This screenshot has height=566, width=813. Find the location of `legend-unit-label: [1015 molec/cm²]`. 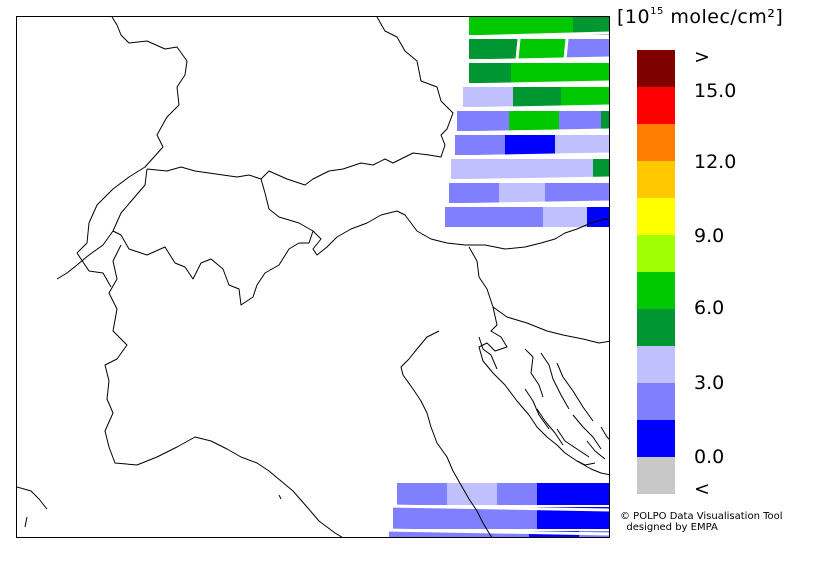

legend-unit-label: [1015 molec/cm²] is located at coordinates (700, 17).